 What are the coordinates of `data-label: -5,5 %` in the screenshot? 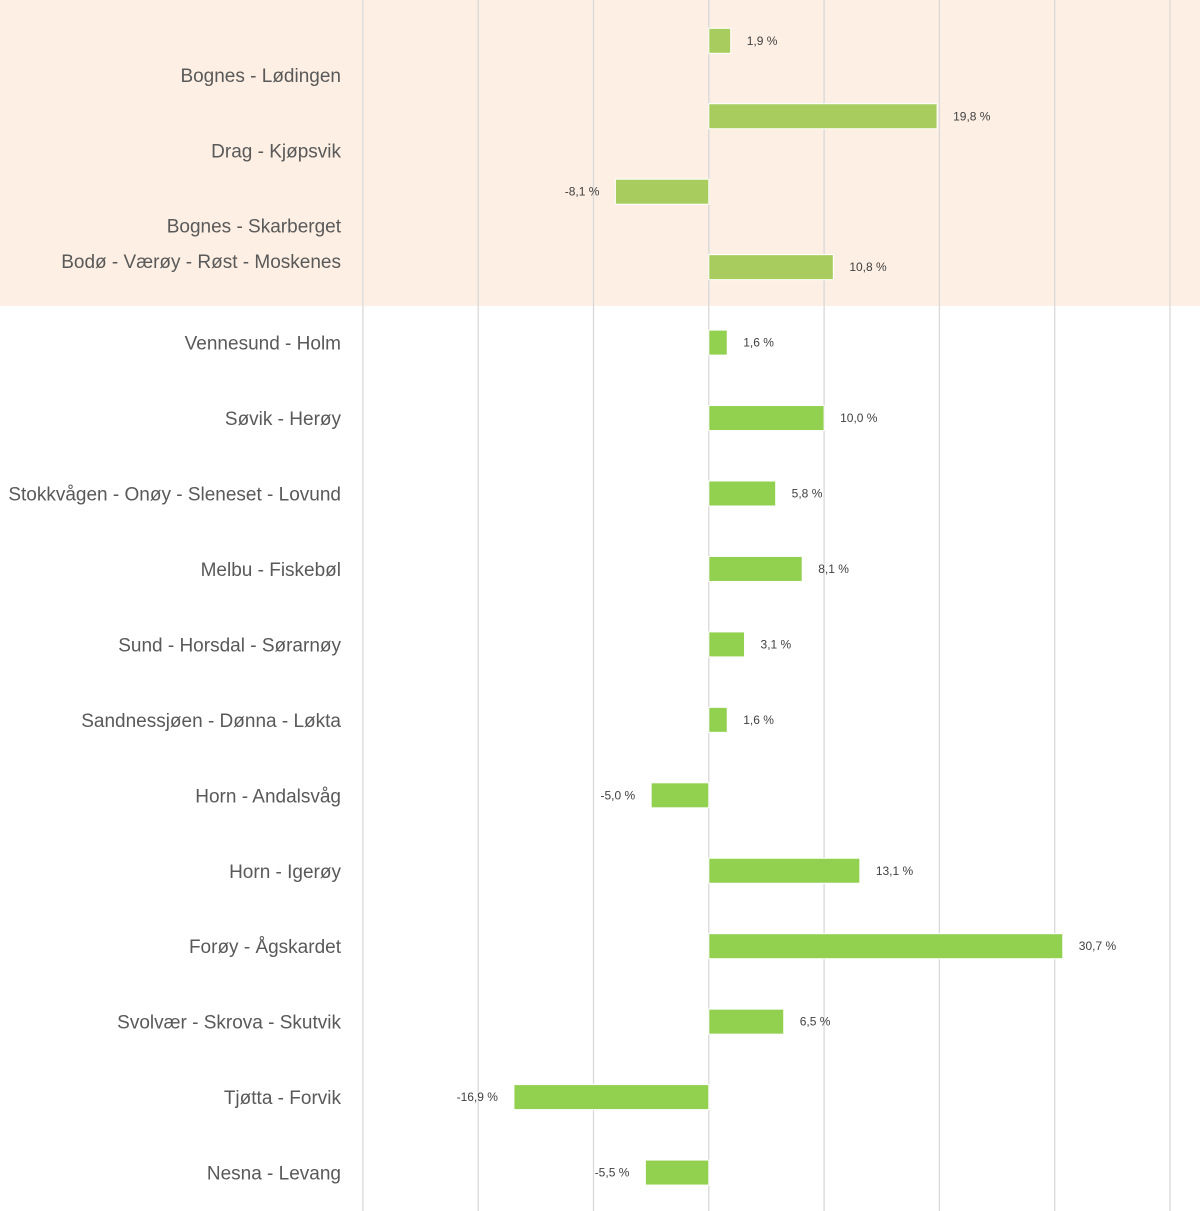 It's located at (612, 1173).